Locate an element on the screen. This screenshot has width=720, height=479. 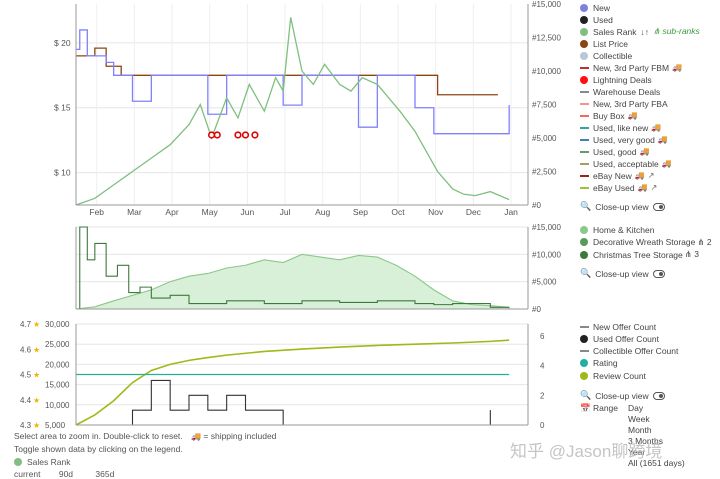
closeup-toggle-top: 🔍 Close-up view is located at coordinates (622, 206).